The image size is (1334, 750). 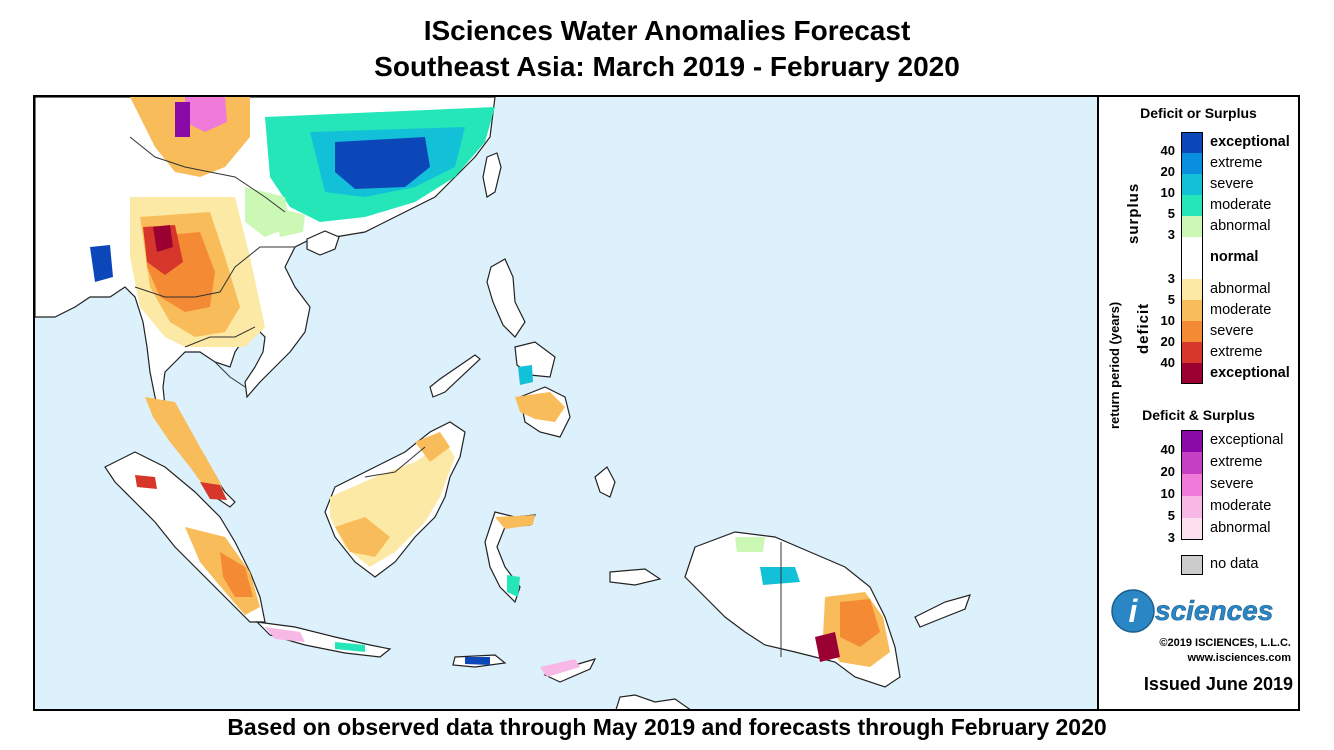 What do you see at coordinates (1232, 484) in the screenshot?
I see `legend-label-combo-2: severe` at bounding box center [1232, 484].